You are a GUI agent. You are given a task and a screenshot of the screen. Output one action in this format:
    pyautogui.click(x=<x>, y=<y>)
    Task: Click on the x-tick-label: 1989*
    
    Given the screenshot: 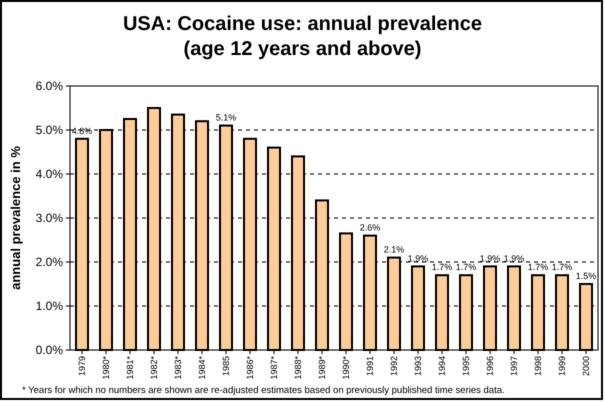 What is the action you would take?
    pyautogui.click(x=322, y=368)
    